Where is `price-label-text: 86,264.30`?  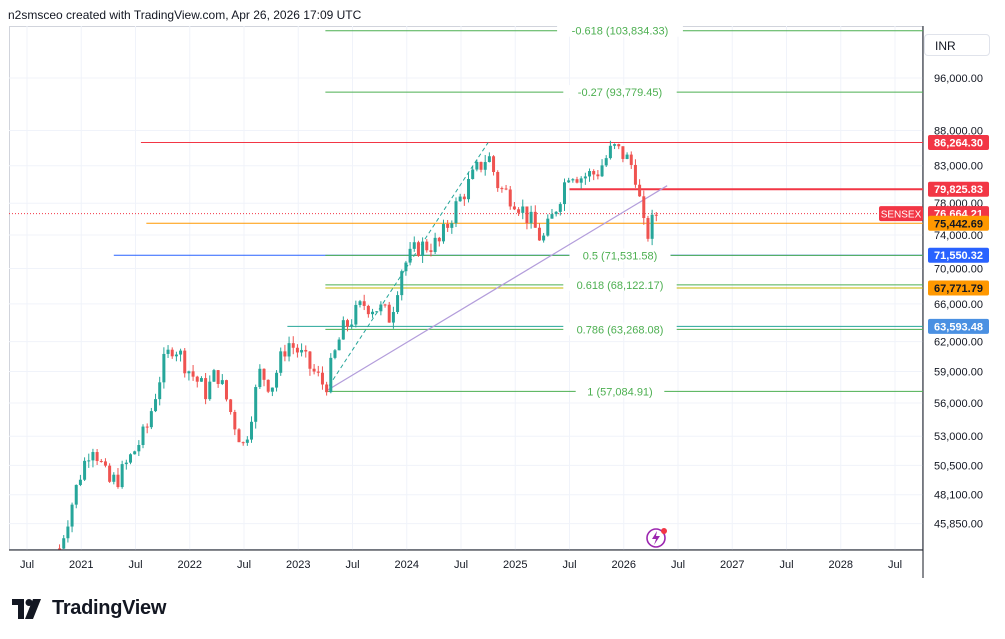
price-label-text: 86,264.30 is located at coordinates (958, 143).